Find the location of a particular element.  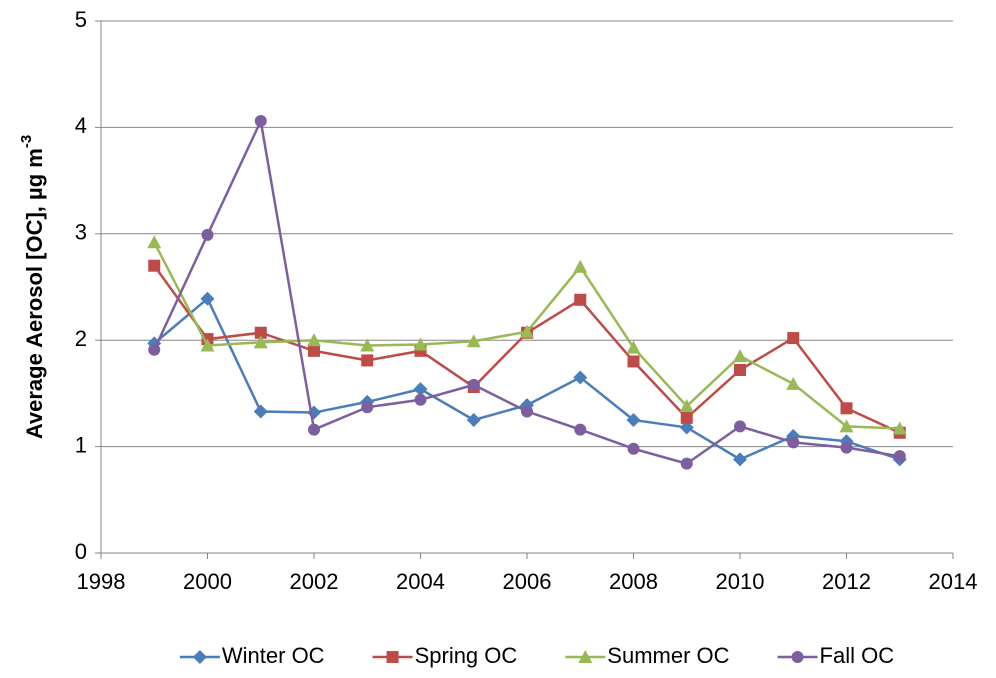

y-axis-label: Average Aerosol [OC], µg m-3 is located at coordinates (32, 287).